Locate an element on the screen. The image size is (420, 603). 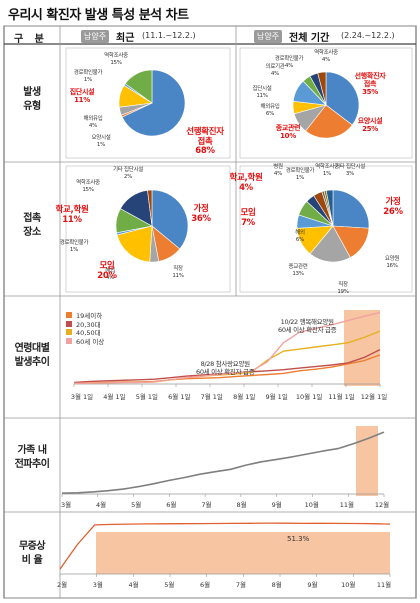
pie-slice-label: 요양시설 25% is located at coordinates (370, 125).